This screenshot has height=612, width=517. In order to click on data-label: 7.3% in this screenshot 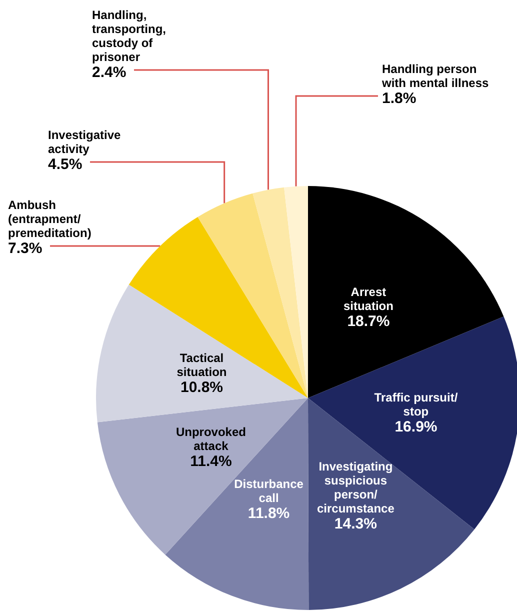, I will do `click(25, 248)`.